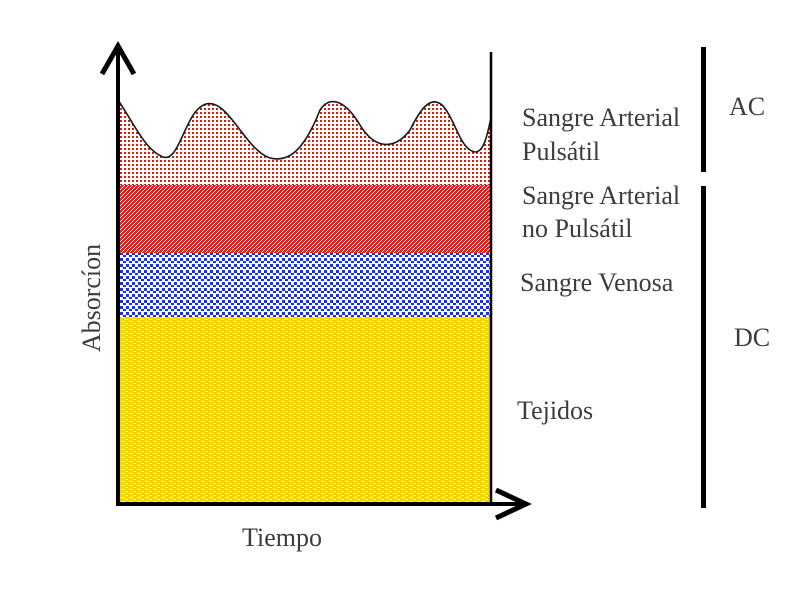  What do you see at coordinates (601, 195) in the screenshot?
I see `arterial-label-line1: Sangre Arterial` at bounding box center [601, 195].